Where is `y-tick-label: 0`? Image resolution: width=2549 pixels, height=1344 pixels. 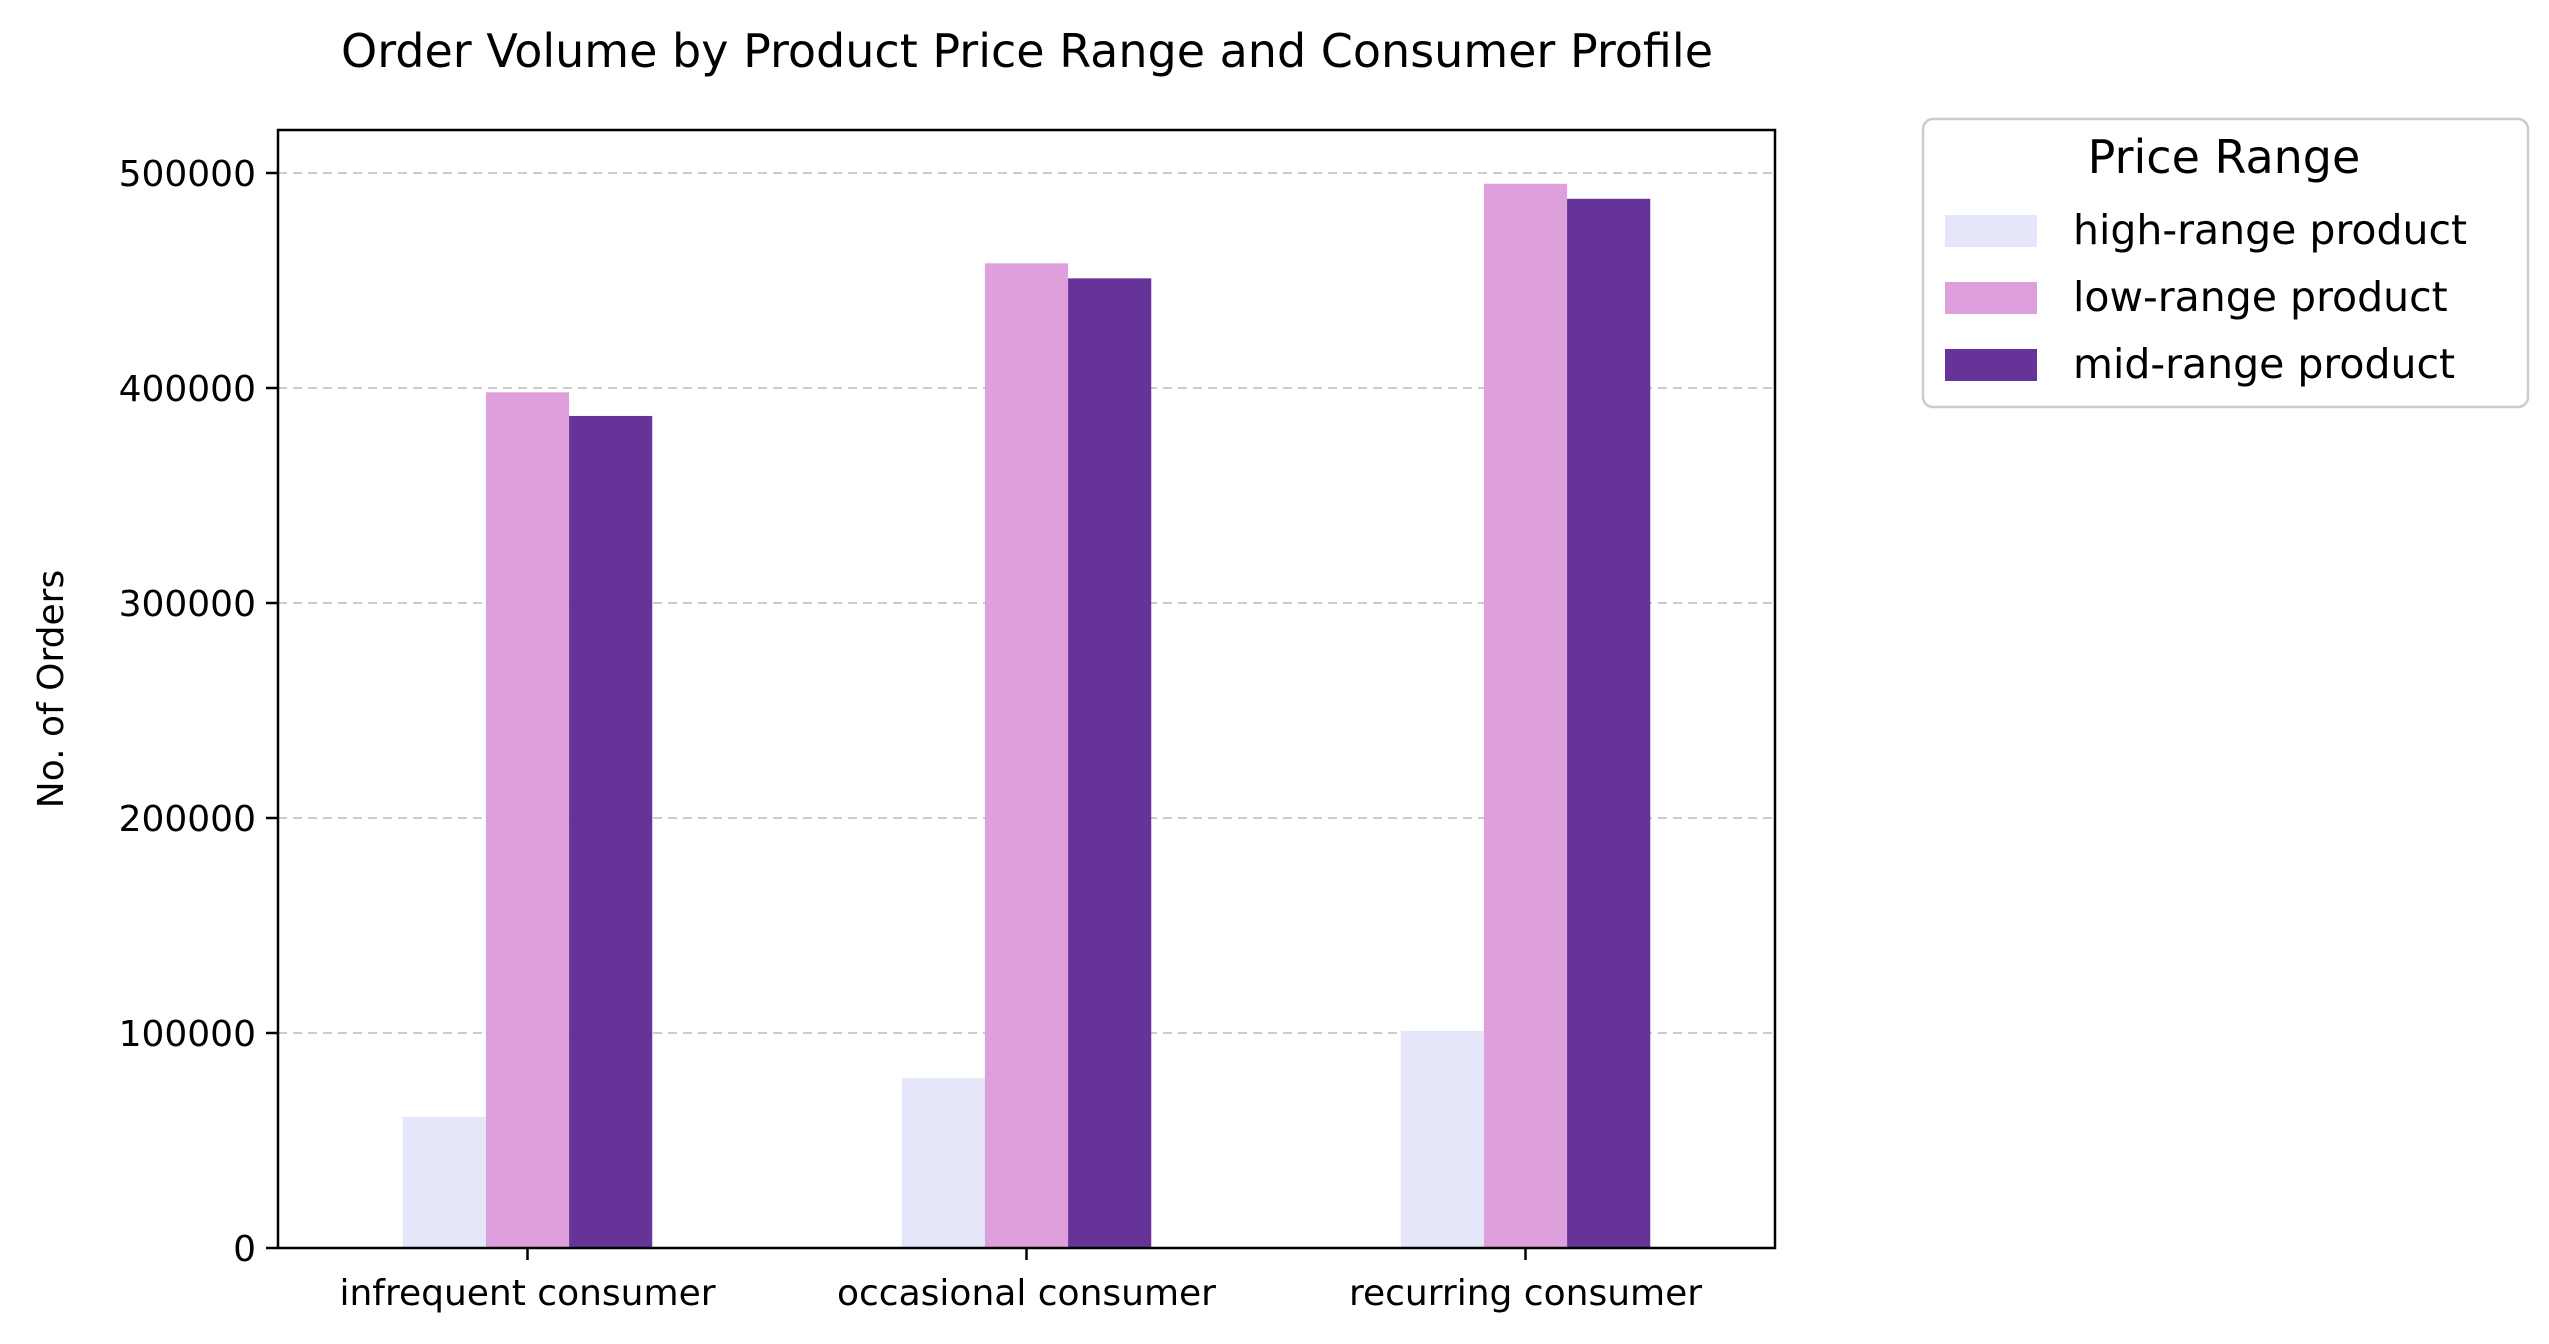 y-tick-label: 0 is located at coordinates (244, 1249).